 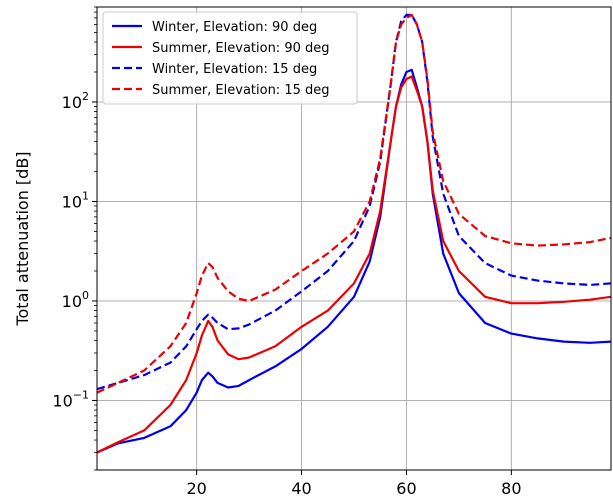 I want to click on y-axis: 10⁻¹ 10⁰ 10¹ 10², so click(x=74, y=238).